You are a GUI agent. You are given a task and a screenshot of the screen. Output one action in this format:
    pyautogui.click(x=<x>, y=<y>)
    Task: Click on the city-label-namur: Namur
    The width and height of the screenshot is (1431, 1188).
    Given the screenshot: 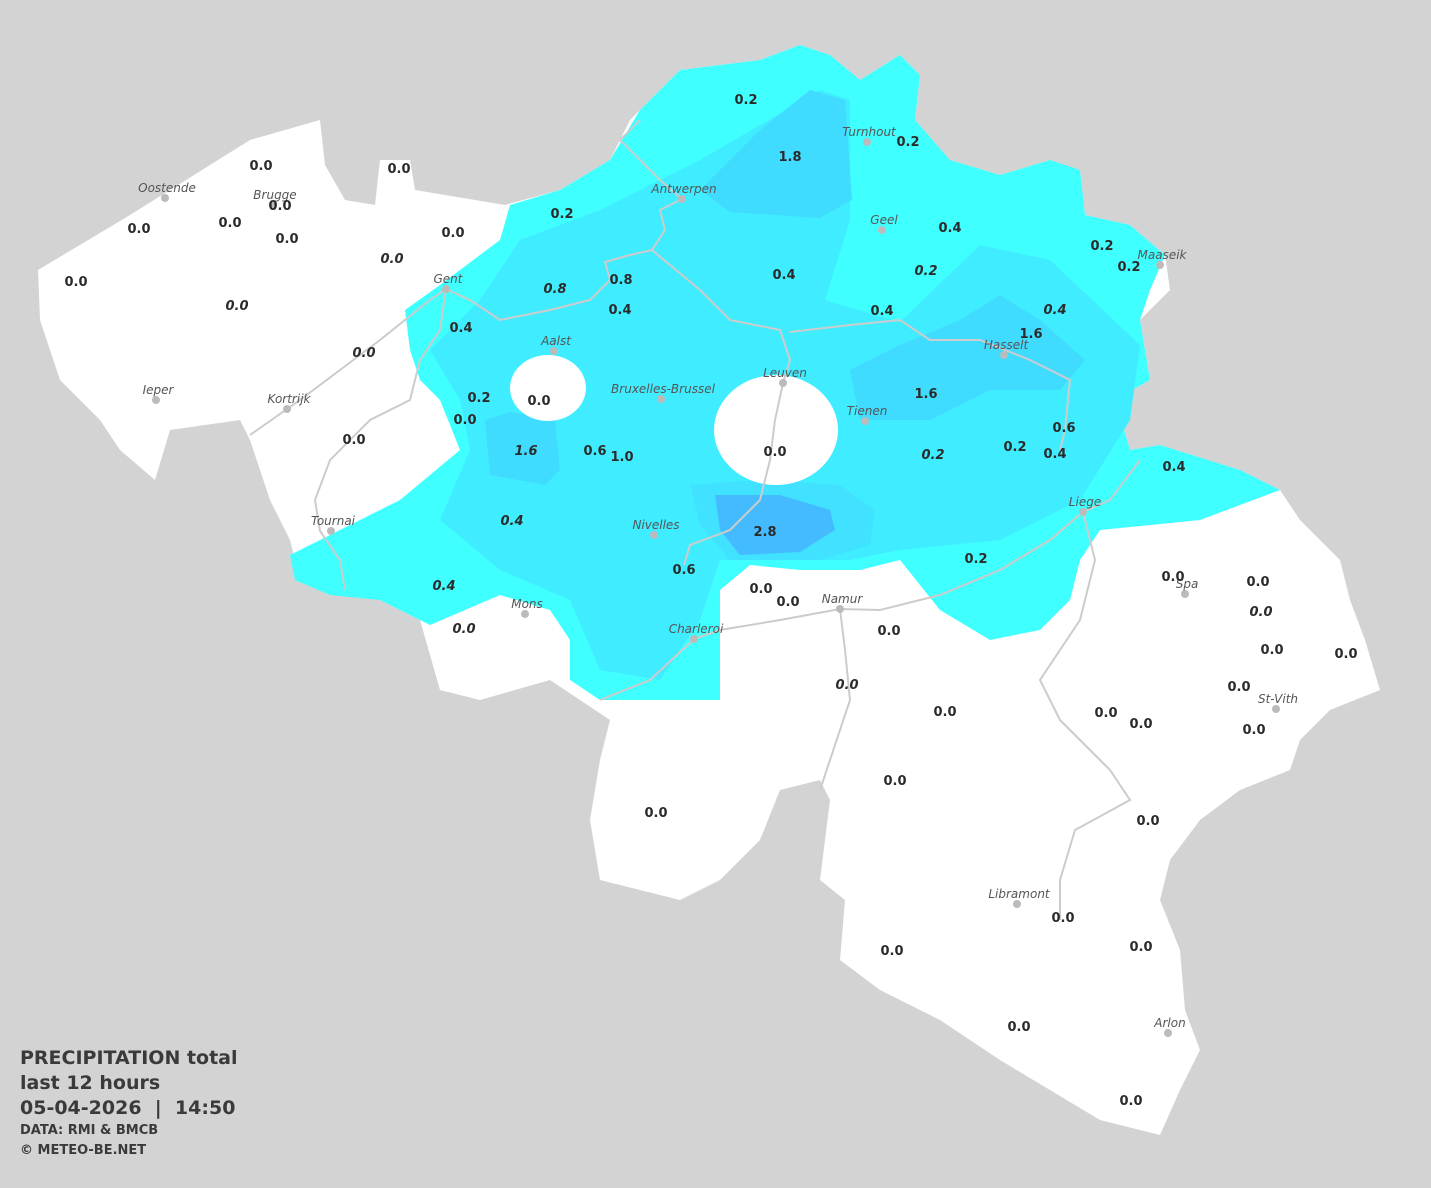 What is the action you would take?
    pyautogui.click(x=843, y=599)
    